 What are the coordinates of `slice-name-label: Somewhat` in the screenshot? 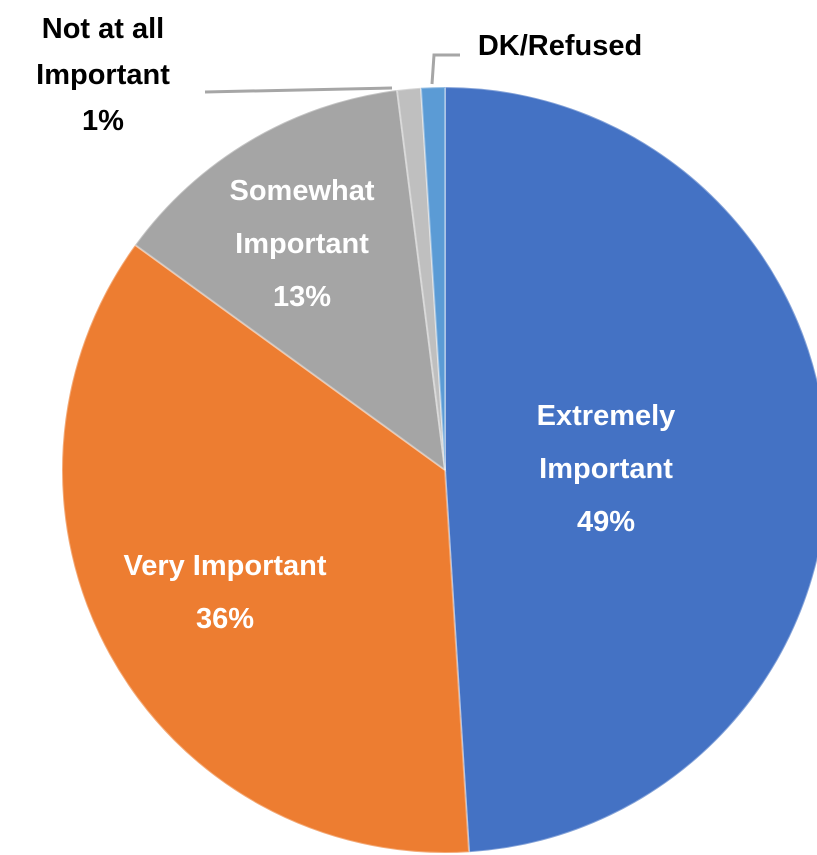 It's located at (301, 191).